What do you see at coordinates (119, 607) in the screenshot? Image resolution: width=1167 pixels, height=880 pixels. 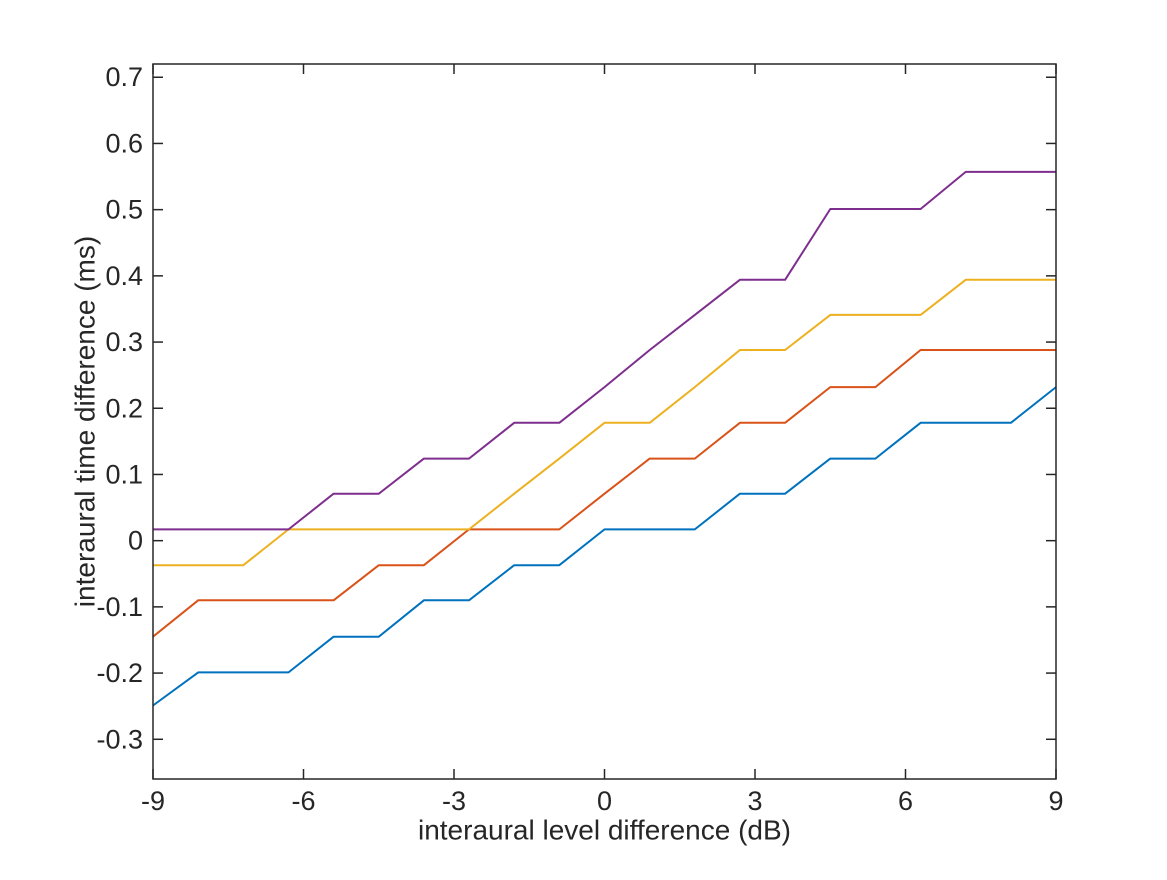 I see `y-tick-label: -0.1` at bounding box center [119, 607].